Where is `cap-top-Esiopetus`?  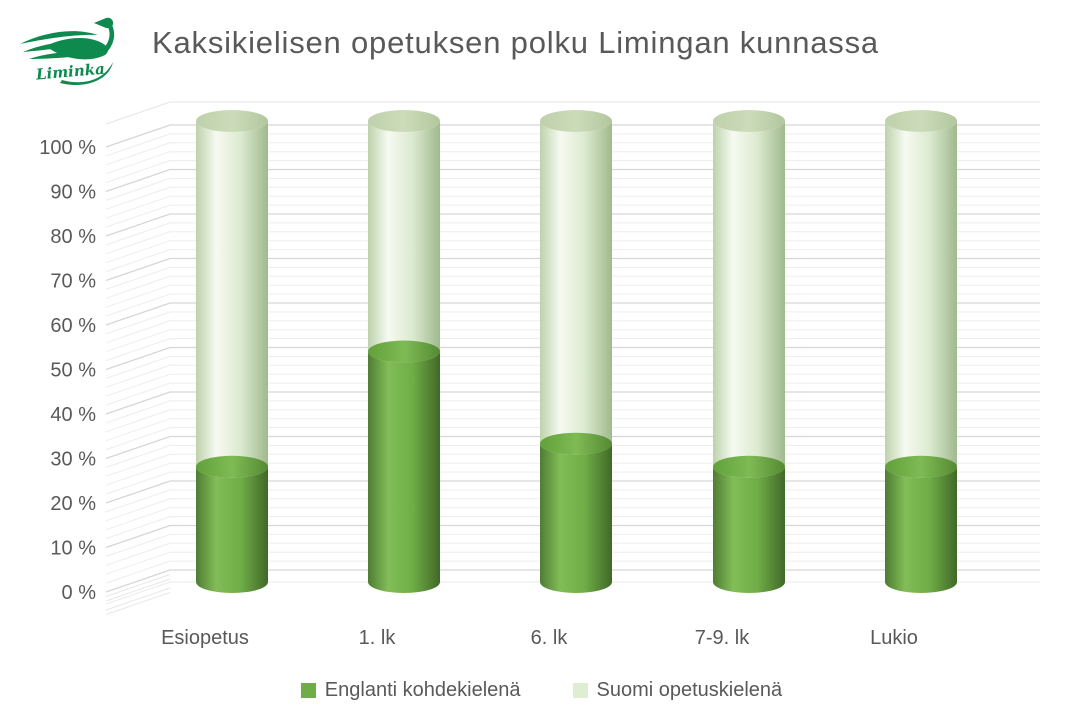 cap-top-Esiopetus is located at coordinates (232, 121).